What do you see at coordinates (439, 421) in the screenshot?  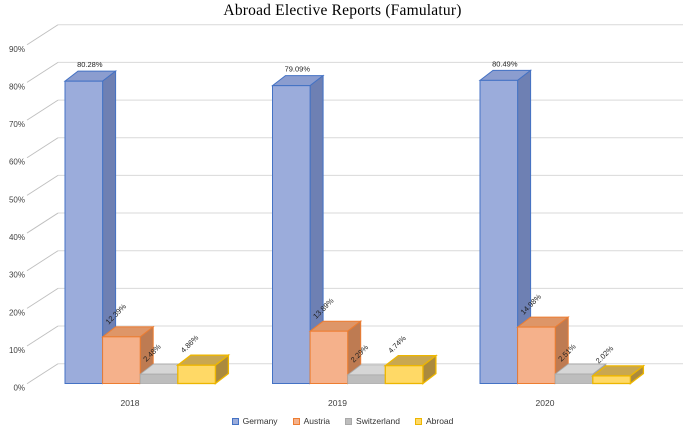 I see `legend-label-abroad: Abroad` at bounding box center [439, 421].